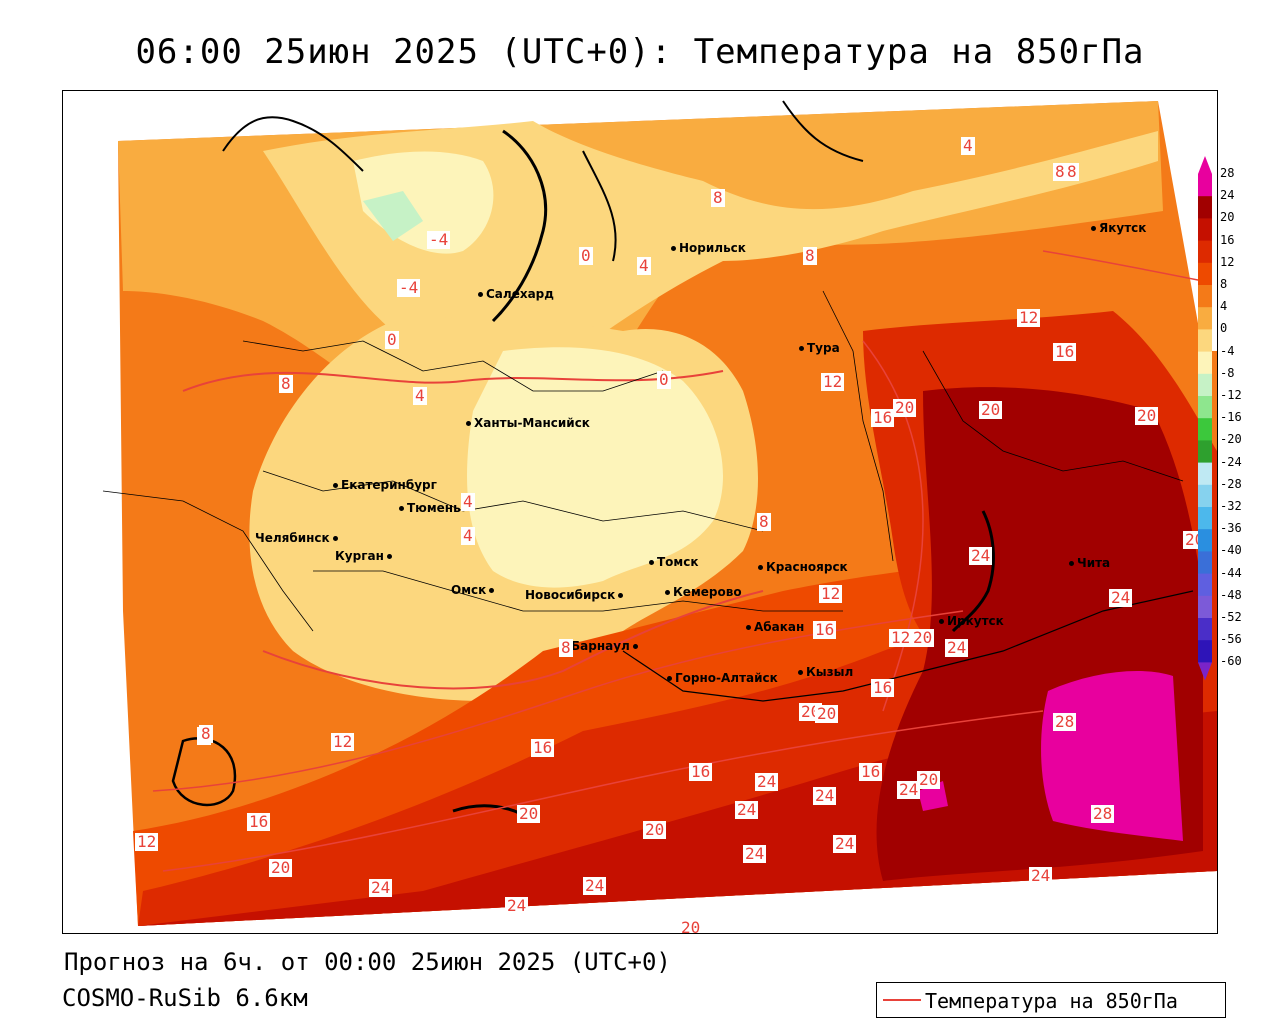  I want to click on city-krasnoyarsk: Красноярск, so click(803, 567).